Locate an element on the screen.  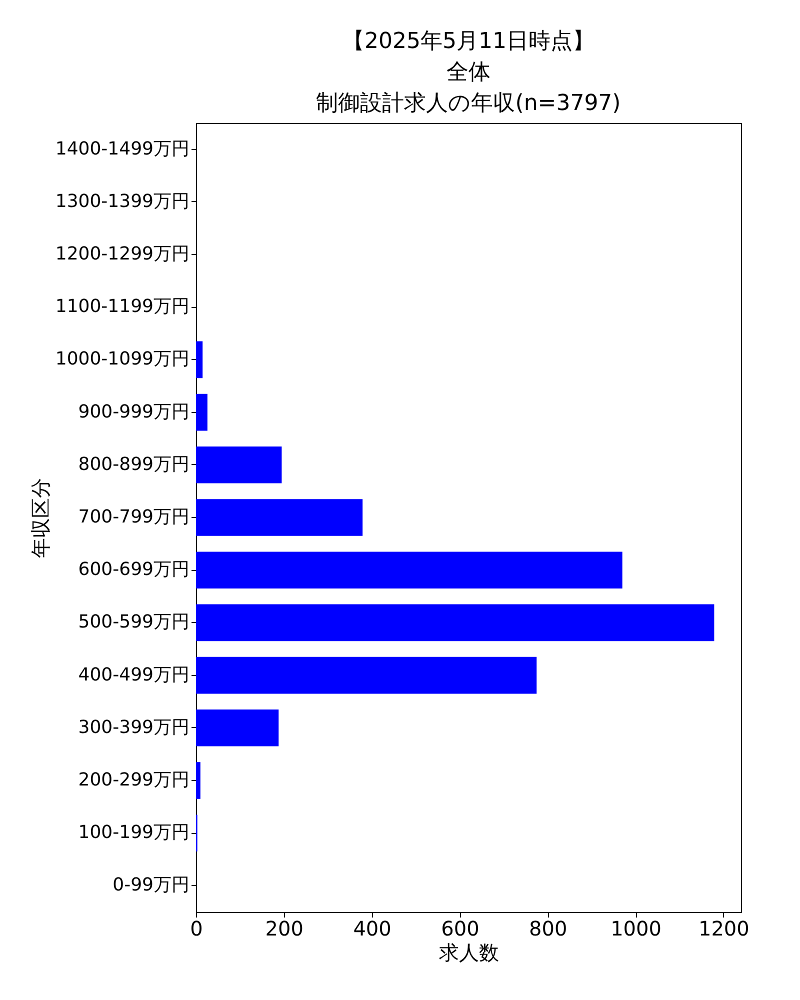
x-tick-label: 0 is located at coordinates (196, 928).